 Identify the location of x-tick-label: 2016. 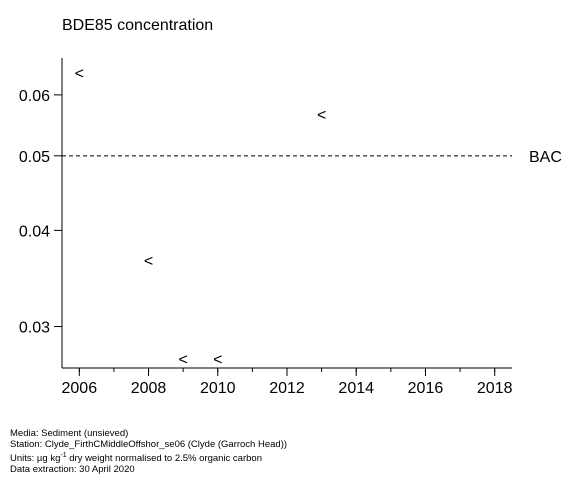
(426, 388).